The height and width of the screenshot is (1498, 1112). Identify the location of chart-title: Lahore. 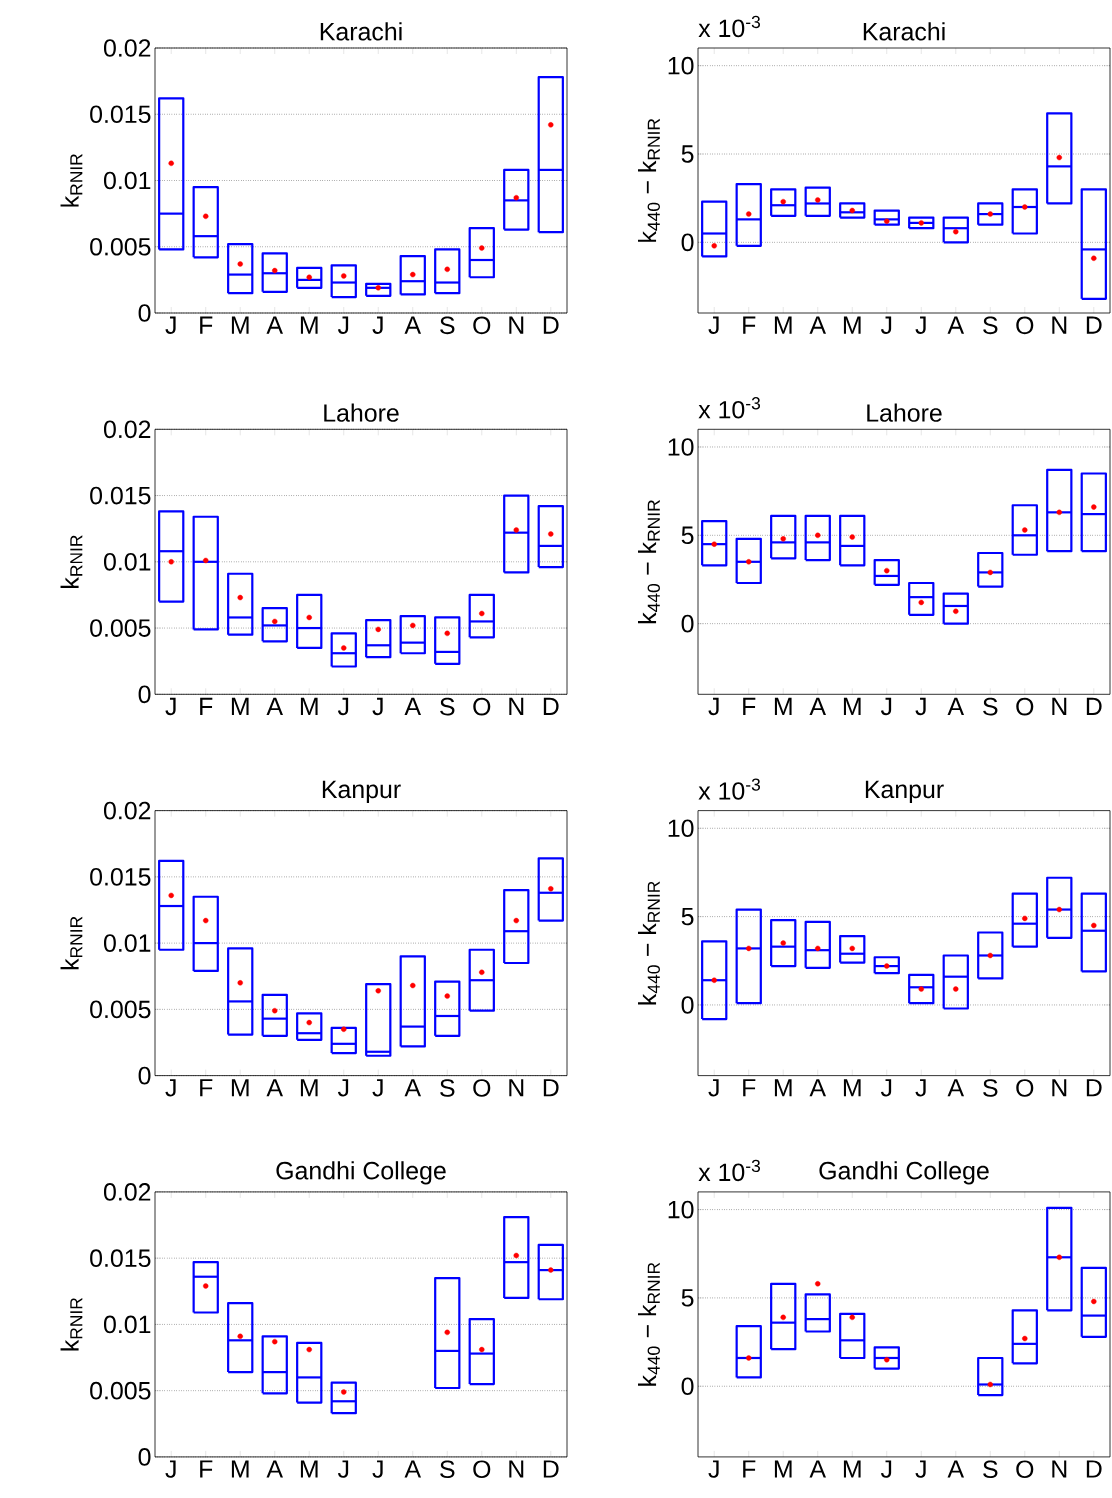
(361, 412).